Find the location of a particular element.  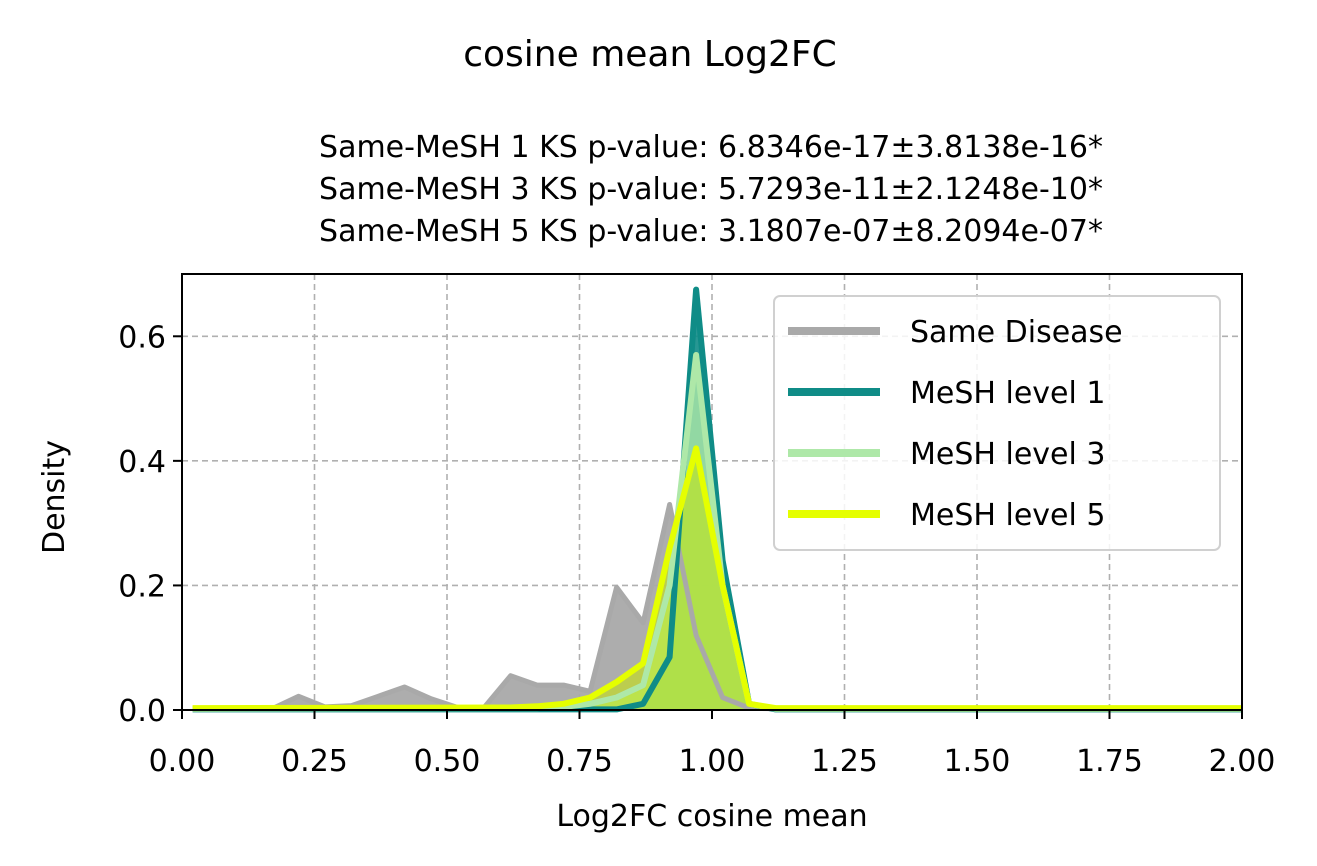

x-axis-ticks: 0.00 0.25 0.50 0.75 1.00 1.25 1.50 1.75 2.00 is located at coordinates (712, 744).